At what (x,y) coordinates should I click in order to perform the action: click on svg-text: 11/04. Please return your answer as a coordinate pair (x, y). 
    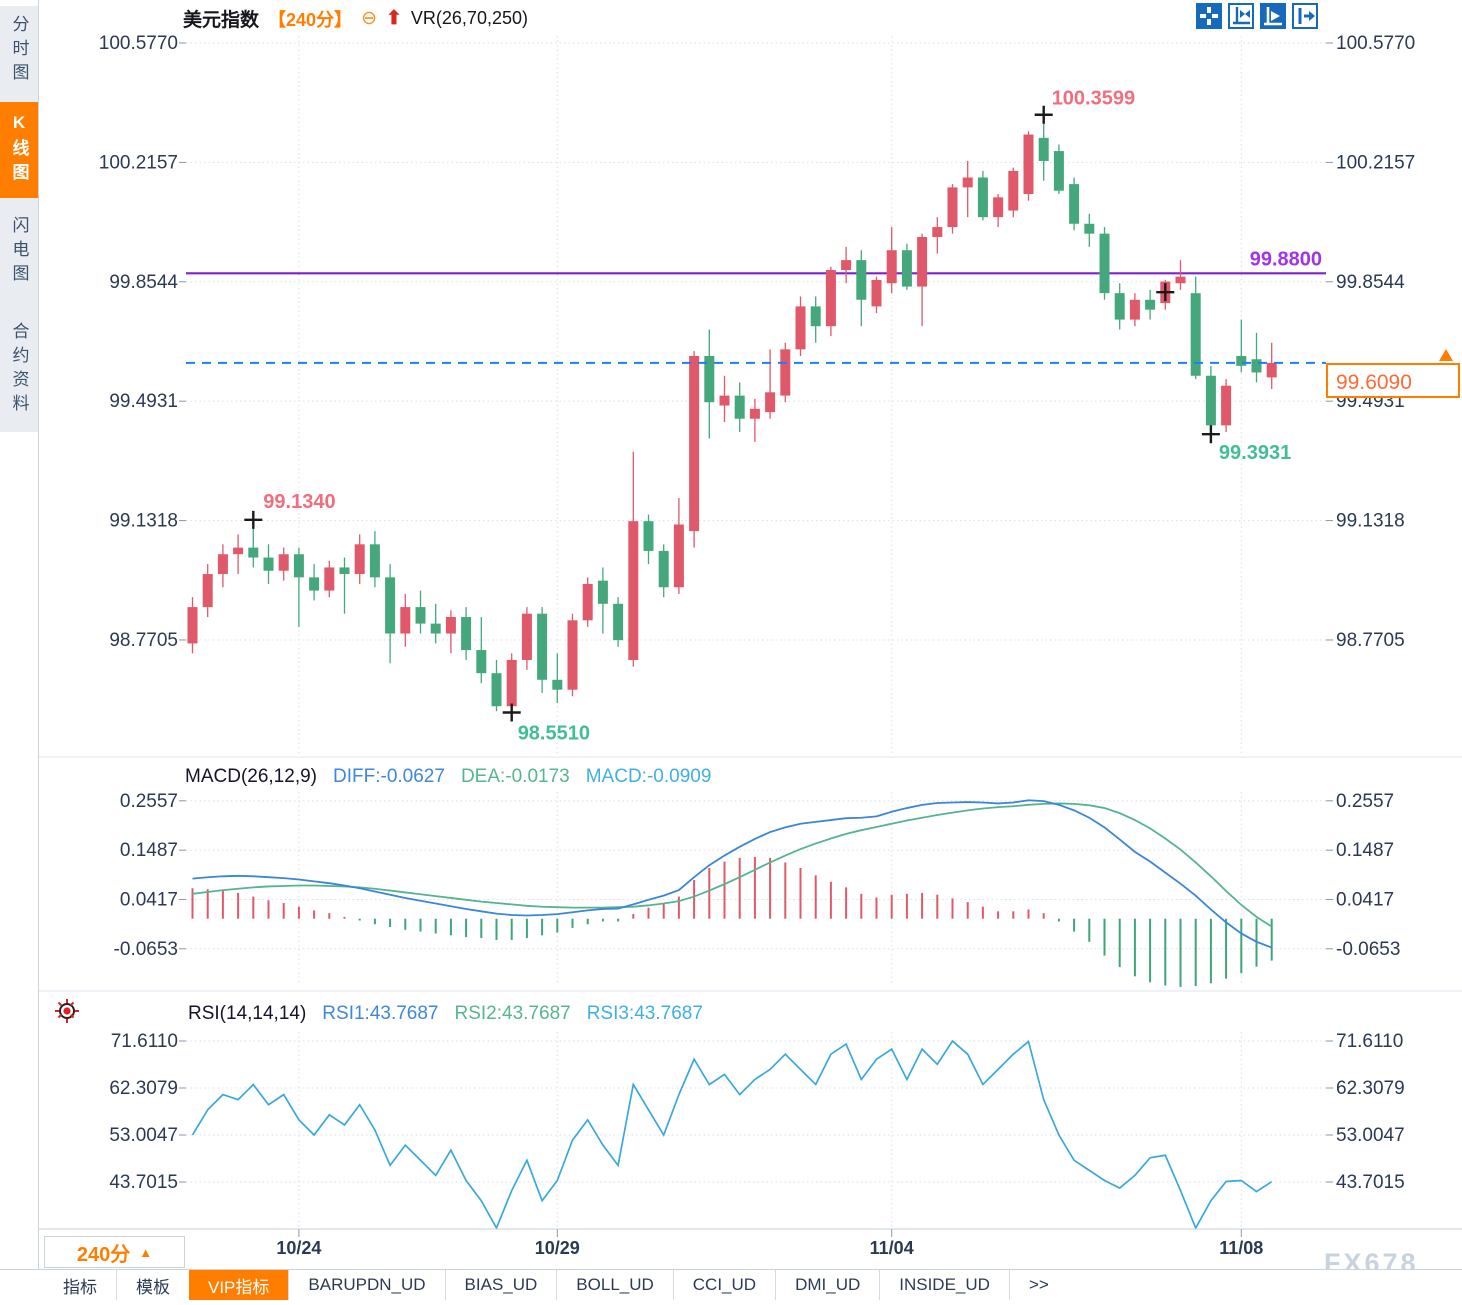
    Looking at the image, I should click on (892, 1248).